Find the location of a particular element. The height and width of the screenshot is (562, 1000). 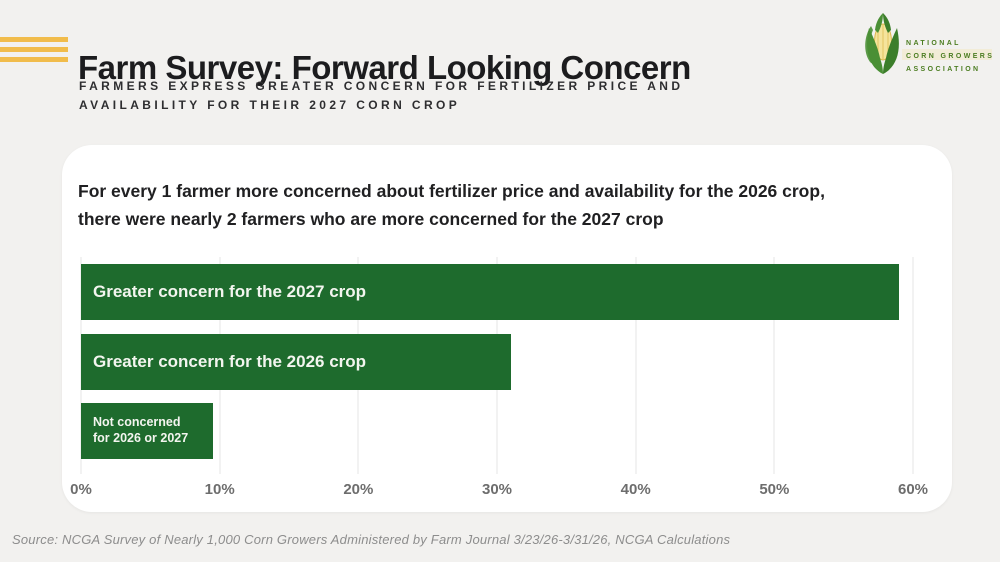

bar-3: Not concerned for 2026 or 2027 is located at coordinates (147, 431).